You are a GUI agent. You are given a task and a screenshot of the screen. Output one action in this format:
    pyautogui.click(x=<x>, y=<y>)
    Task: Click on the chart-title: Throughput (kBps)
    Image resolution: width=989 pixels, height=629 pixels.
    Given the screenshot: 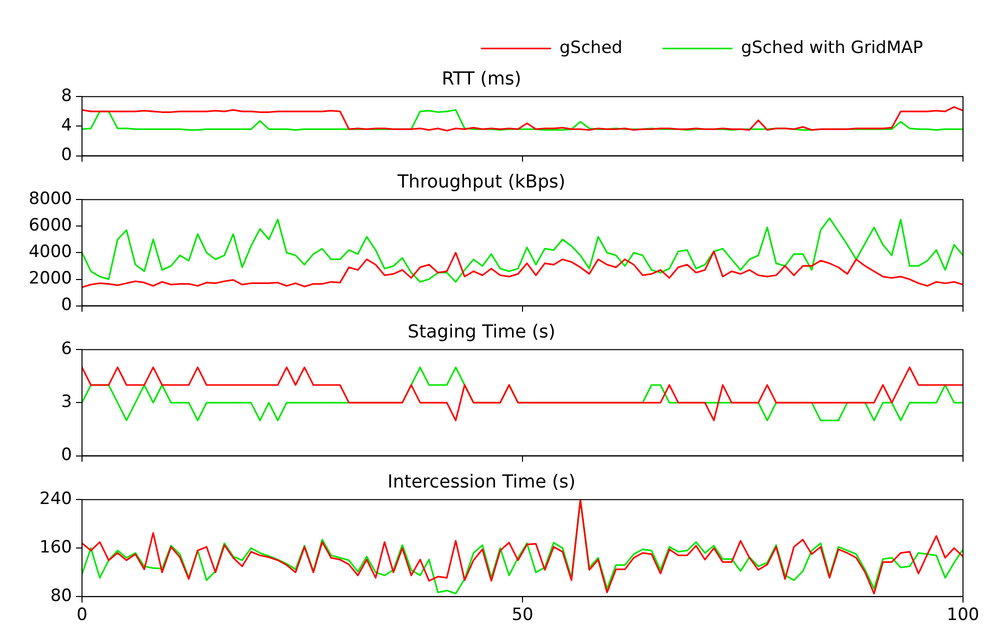 What is the action you would take?
    pyautogui.click(x=481, y=181)
    